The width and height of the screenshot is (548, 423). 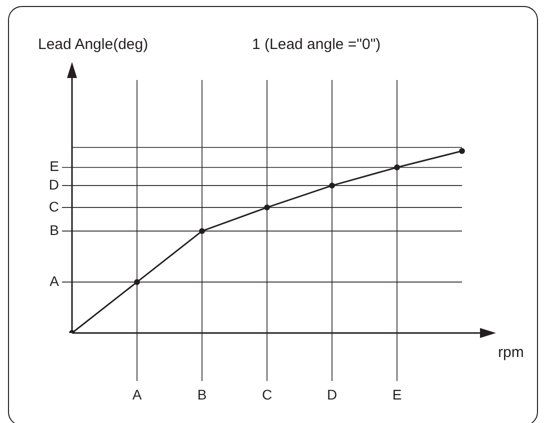 What do you see at coordinates (54, 230) in the screenshot?
I see `ref-line-label: B` at bounding box center [54, 230].